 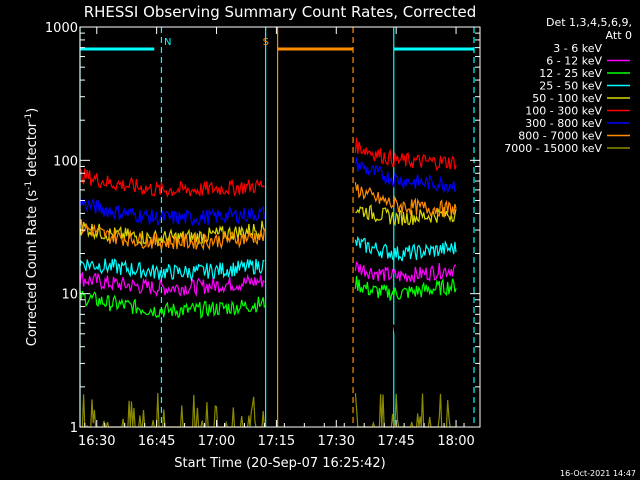 I want to click on y-tick-label: 1000, so click(x=61, y=28).